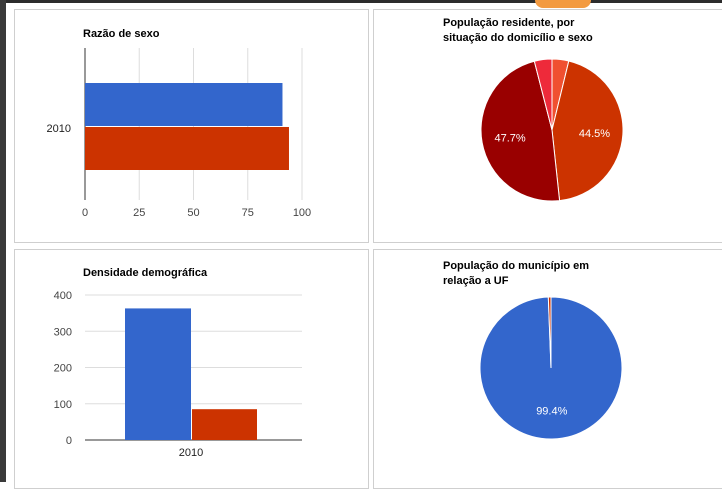 This screenshot has width=722, height=490. Describe the element at coordinates (361, 1) in the screenshot. I see `window-top-edge` at that location.